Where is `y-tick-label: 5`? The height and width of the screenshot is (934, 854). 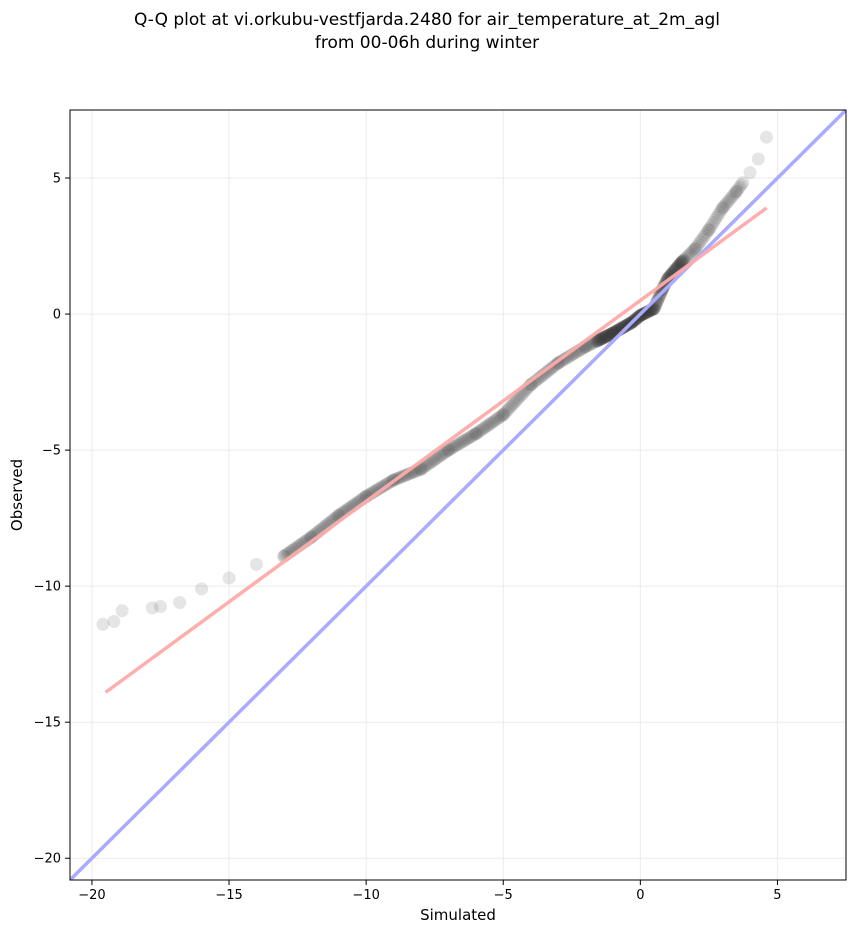
y-tick-label: 5 is located at coordinates (57, 179).